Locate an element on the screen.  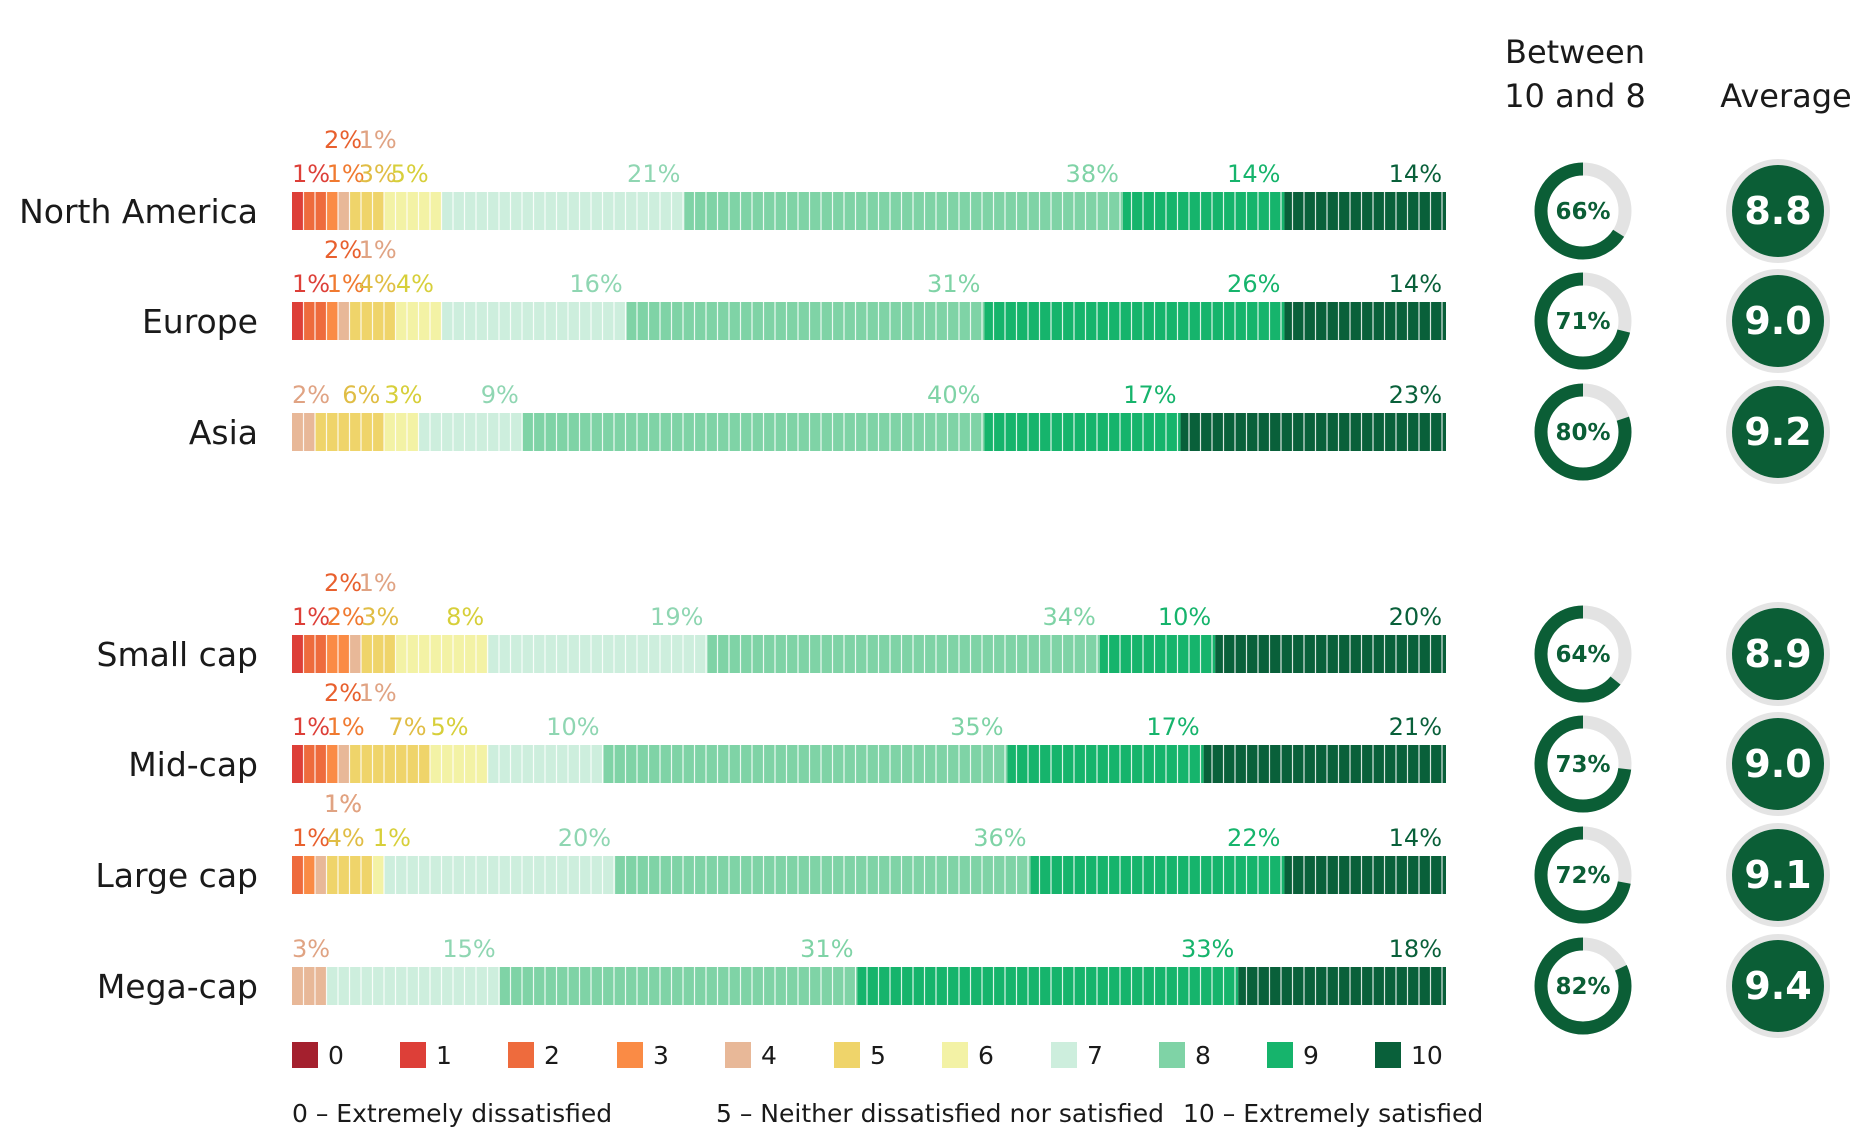
top-share-ring: 82% is located at coordinates (1583, 986).